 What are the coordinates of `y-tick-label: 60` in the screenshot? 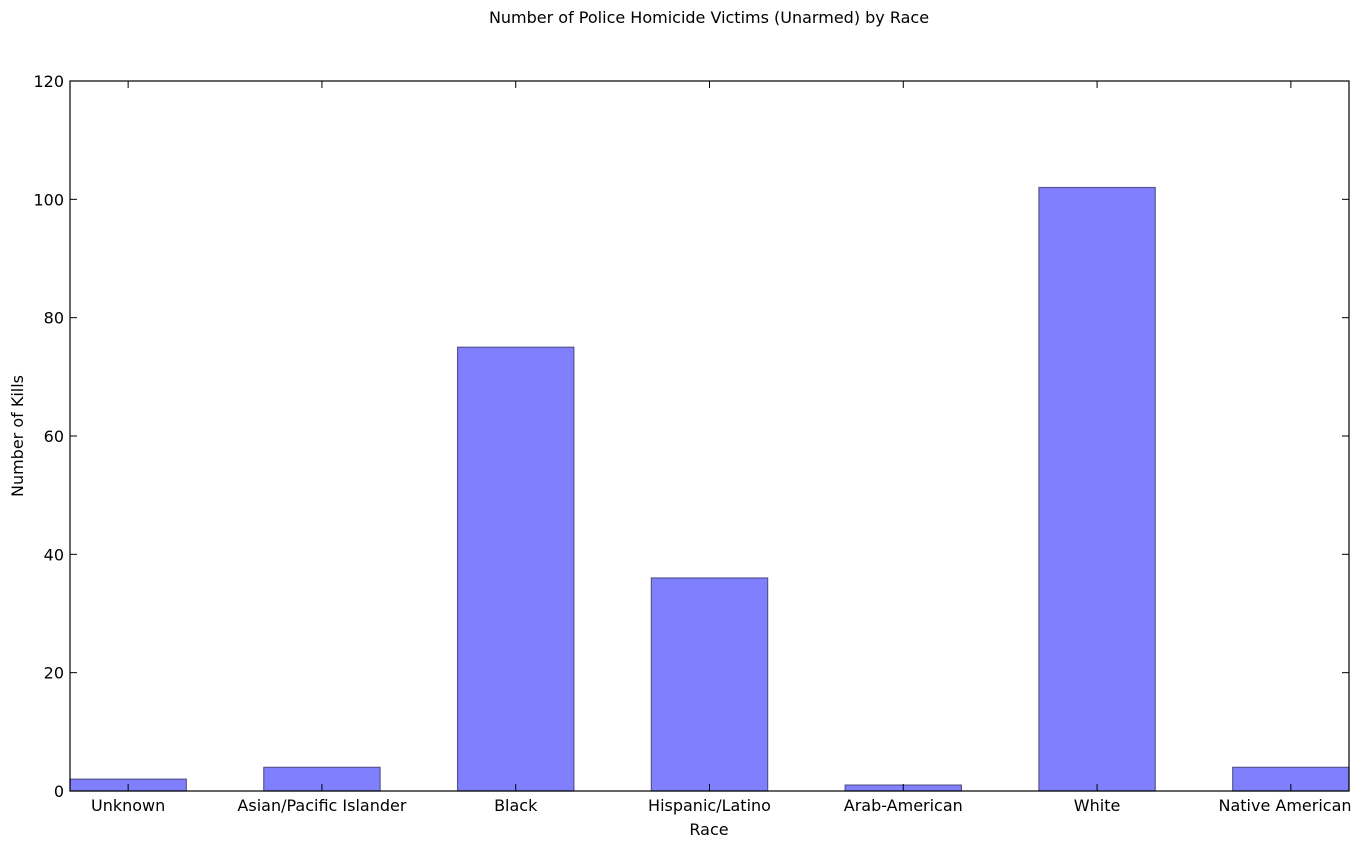 It's located at (54, 436).